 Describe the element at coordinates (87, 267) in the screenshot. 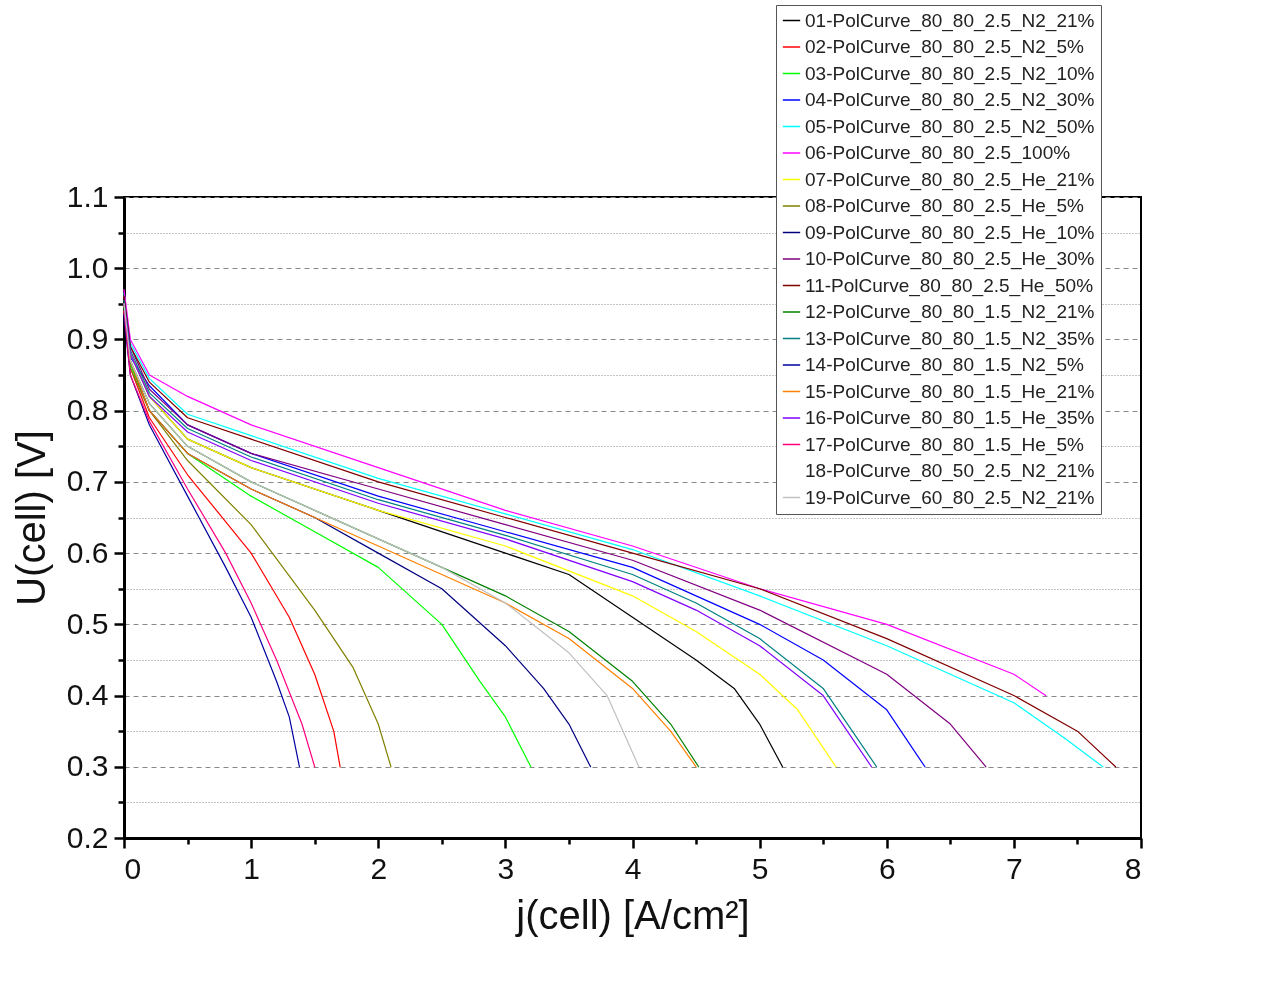

I see `y-tick-label: 1.0` at that location.